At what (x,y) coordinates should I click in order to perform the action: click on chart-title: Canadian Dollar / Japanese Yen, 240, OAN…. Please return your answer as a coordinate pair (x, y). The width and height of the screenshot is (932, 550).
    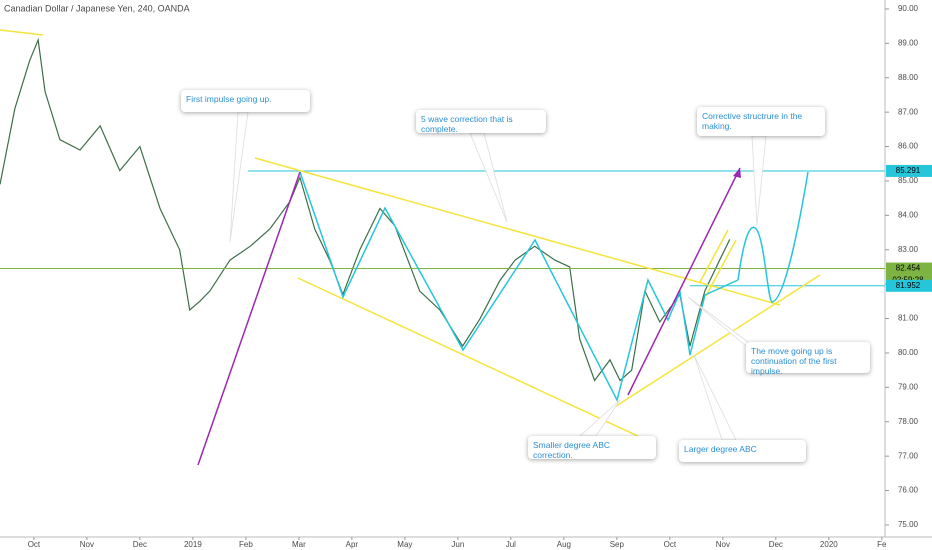
    Looking at the image, I should click on (97, 8).